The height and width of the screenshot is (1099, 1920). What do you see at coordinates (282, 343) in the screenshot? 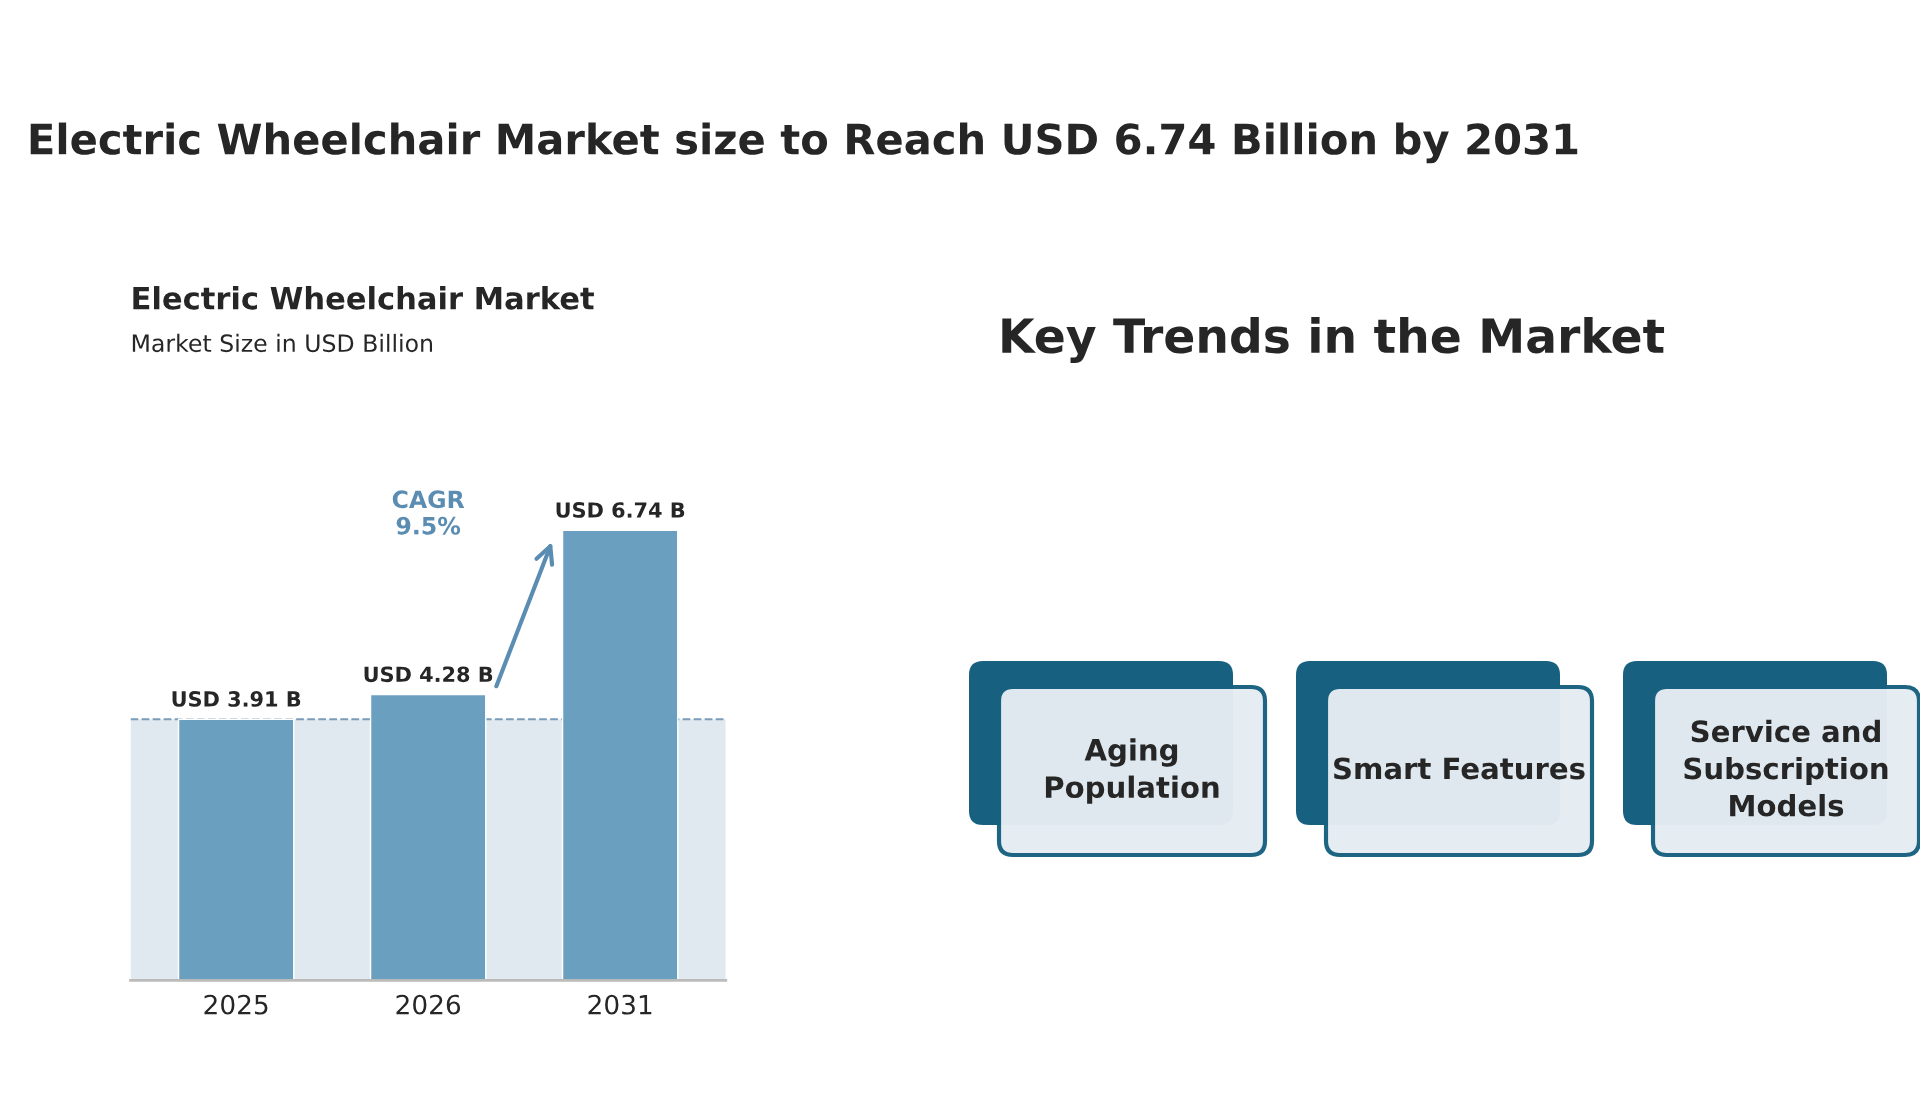
I see `chart-subtitle: Market Size in USD Billion` at bounding box center [282, 343].